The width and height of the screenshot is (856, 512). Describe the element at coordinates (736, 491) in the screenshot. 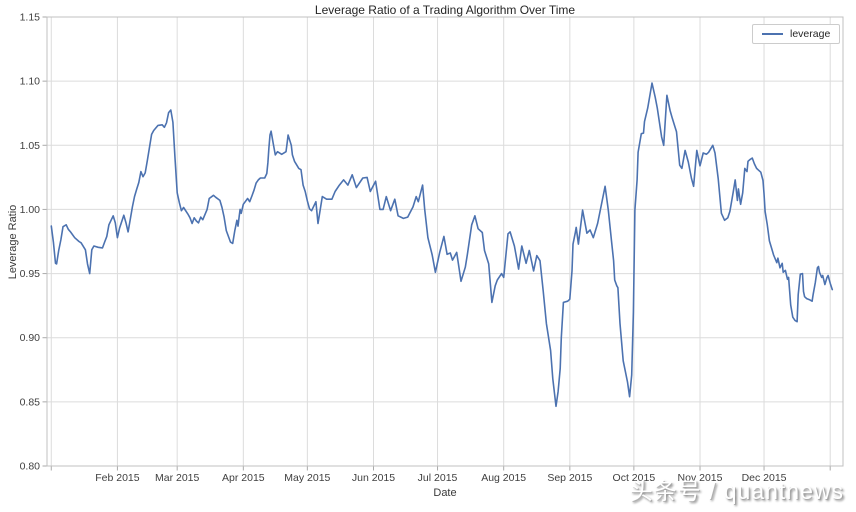

I see `watermark: 头条号 / quantnews` at that location.